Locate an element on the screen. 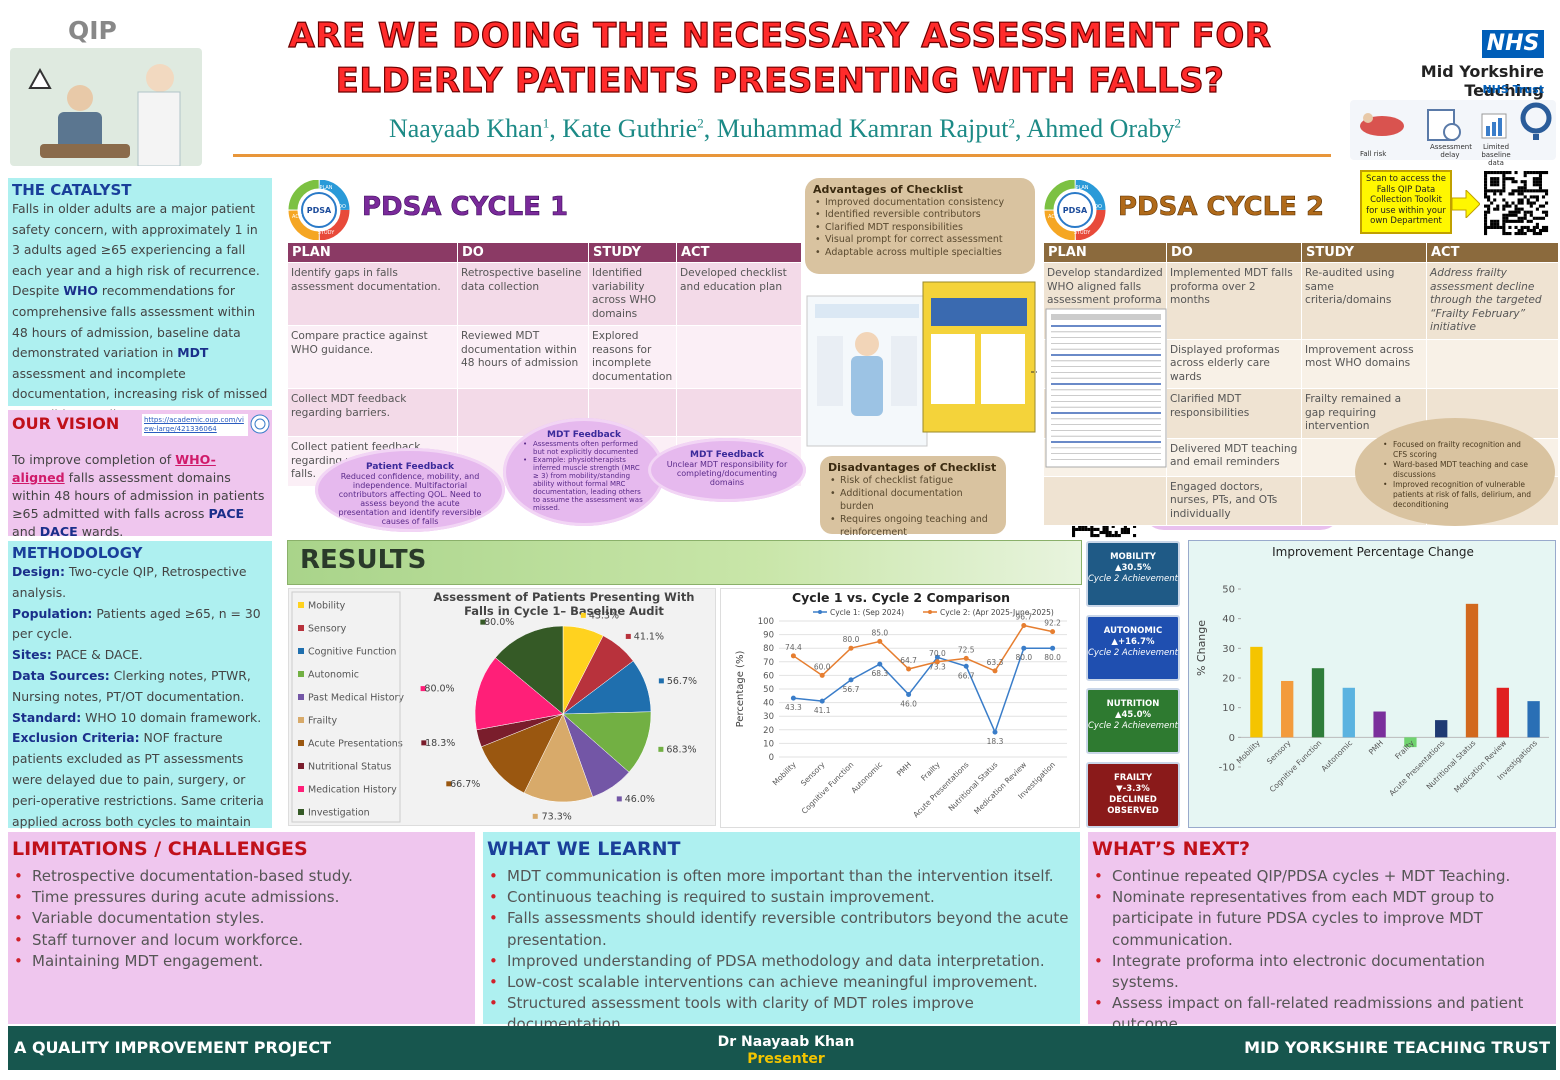 Image resolution: width=1560 pixels, height=1080 pixels. author-sup: 1 is located at coordinates (546, 123).